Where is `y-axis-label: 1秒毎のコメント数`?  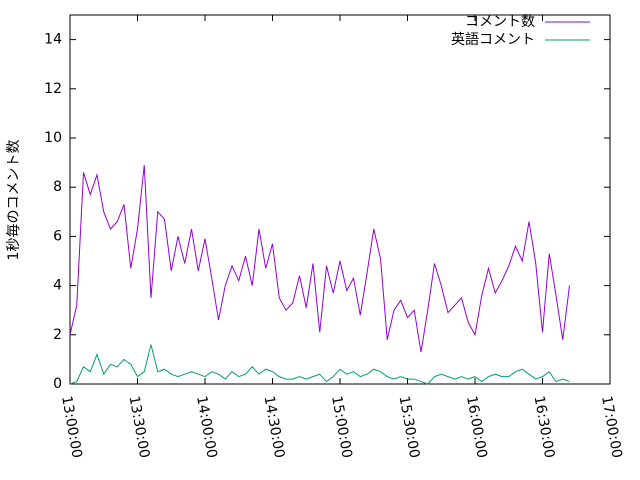 y-axis-label: 1秒毎のコメント数 is located at coordinates (14, 200).